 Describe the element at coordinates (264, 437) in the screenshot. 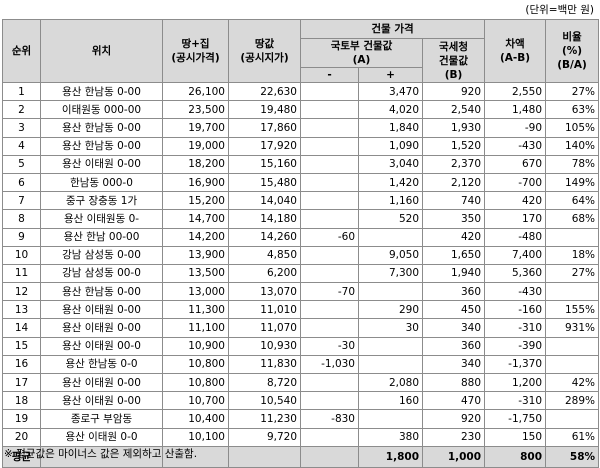

I see `cell-land: 9,720` at that location.